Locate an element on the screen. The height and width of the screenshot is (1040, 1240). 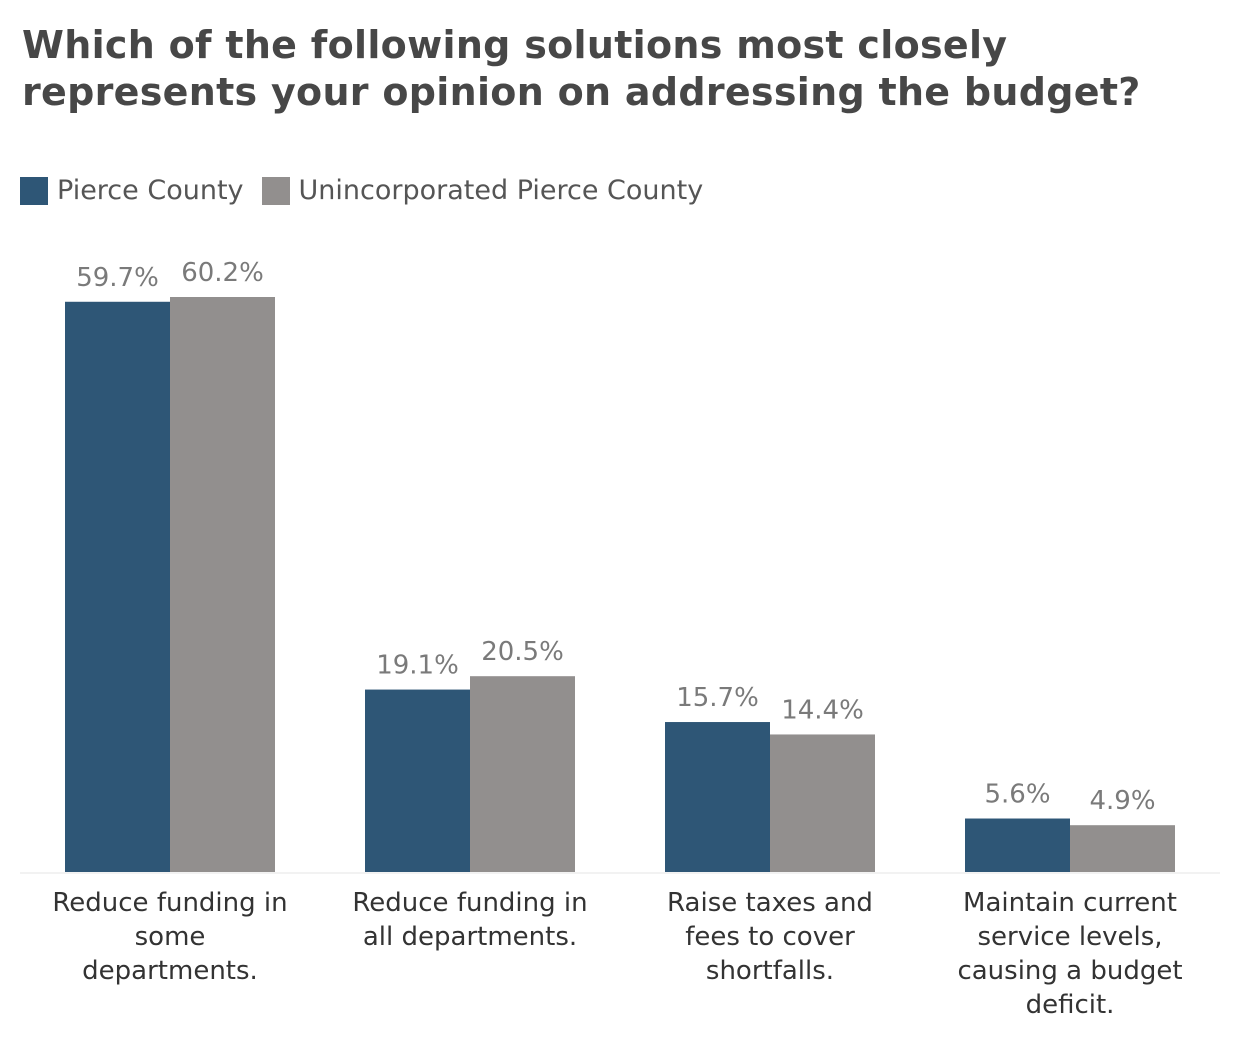
data-label-unincorporated-3: 4.9% is located at coordinates (1122, 801).